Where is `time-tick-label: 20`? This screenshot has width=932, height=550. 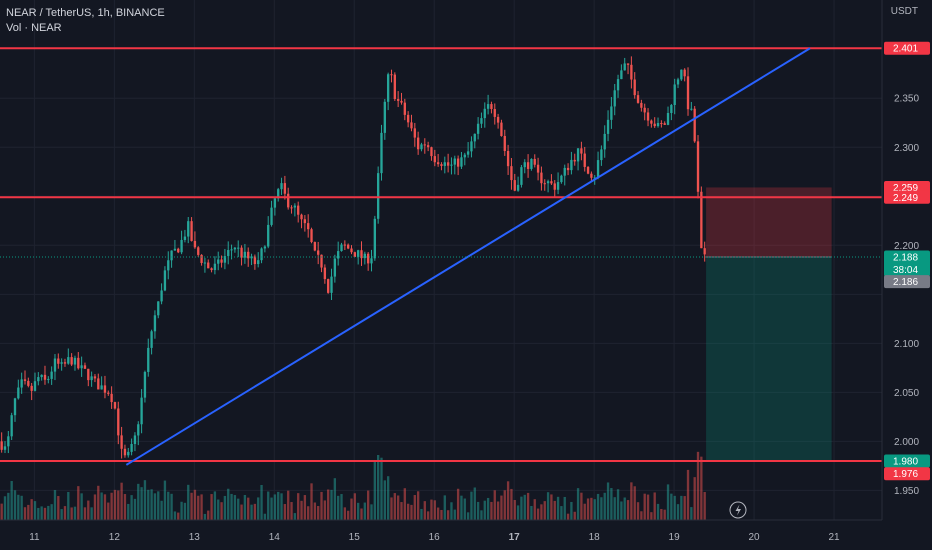 time-tick-label: 20 is located at coordinates (754, 537).